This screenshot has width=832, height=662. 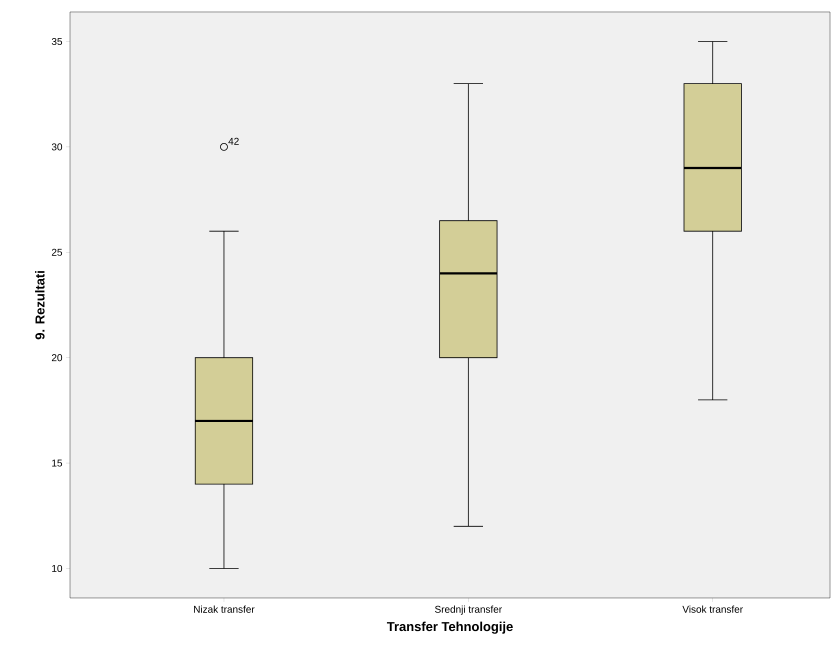 I want to click on y-tick-label: 25, so click(x=57, y=252).